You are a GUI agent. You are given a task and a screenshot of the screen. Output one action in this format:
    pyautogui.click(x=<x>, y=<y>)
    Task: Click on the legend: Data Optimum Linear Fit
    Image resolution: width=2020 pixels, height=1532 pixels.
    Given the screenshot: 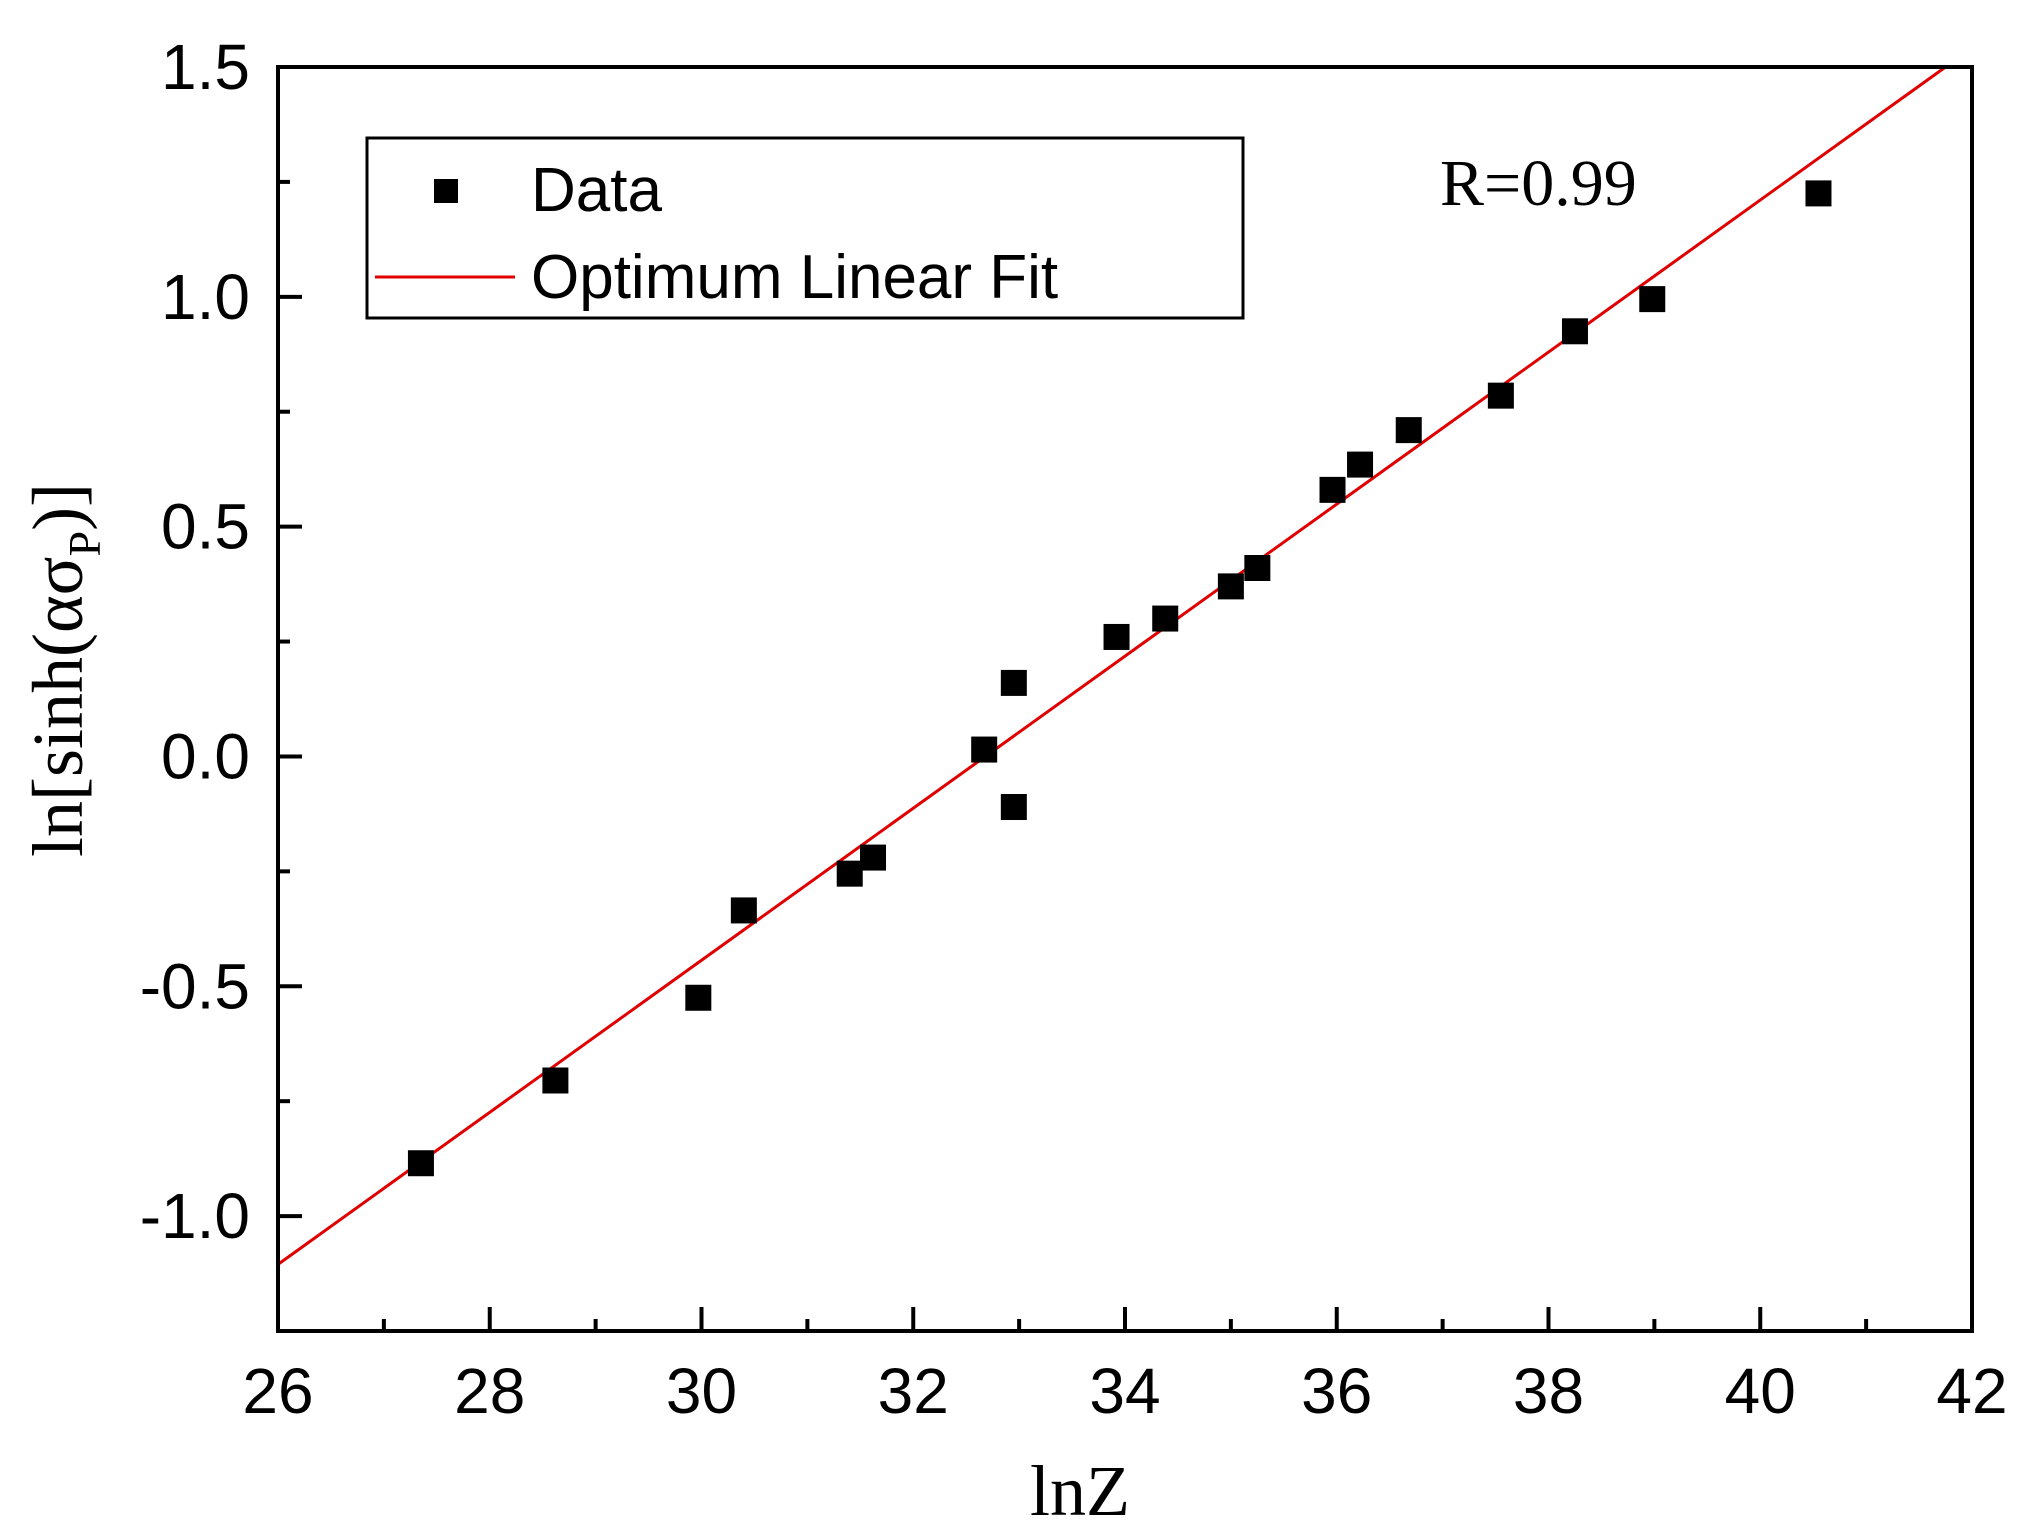 What is the action you would take?
    pyautogui.click(x=805, y=228)
    